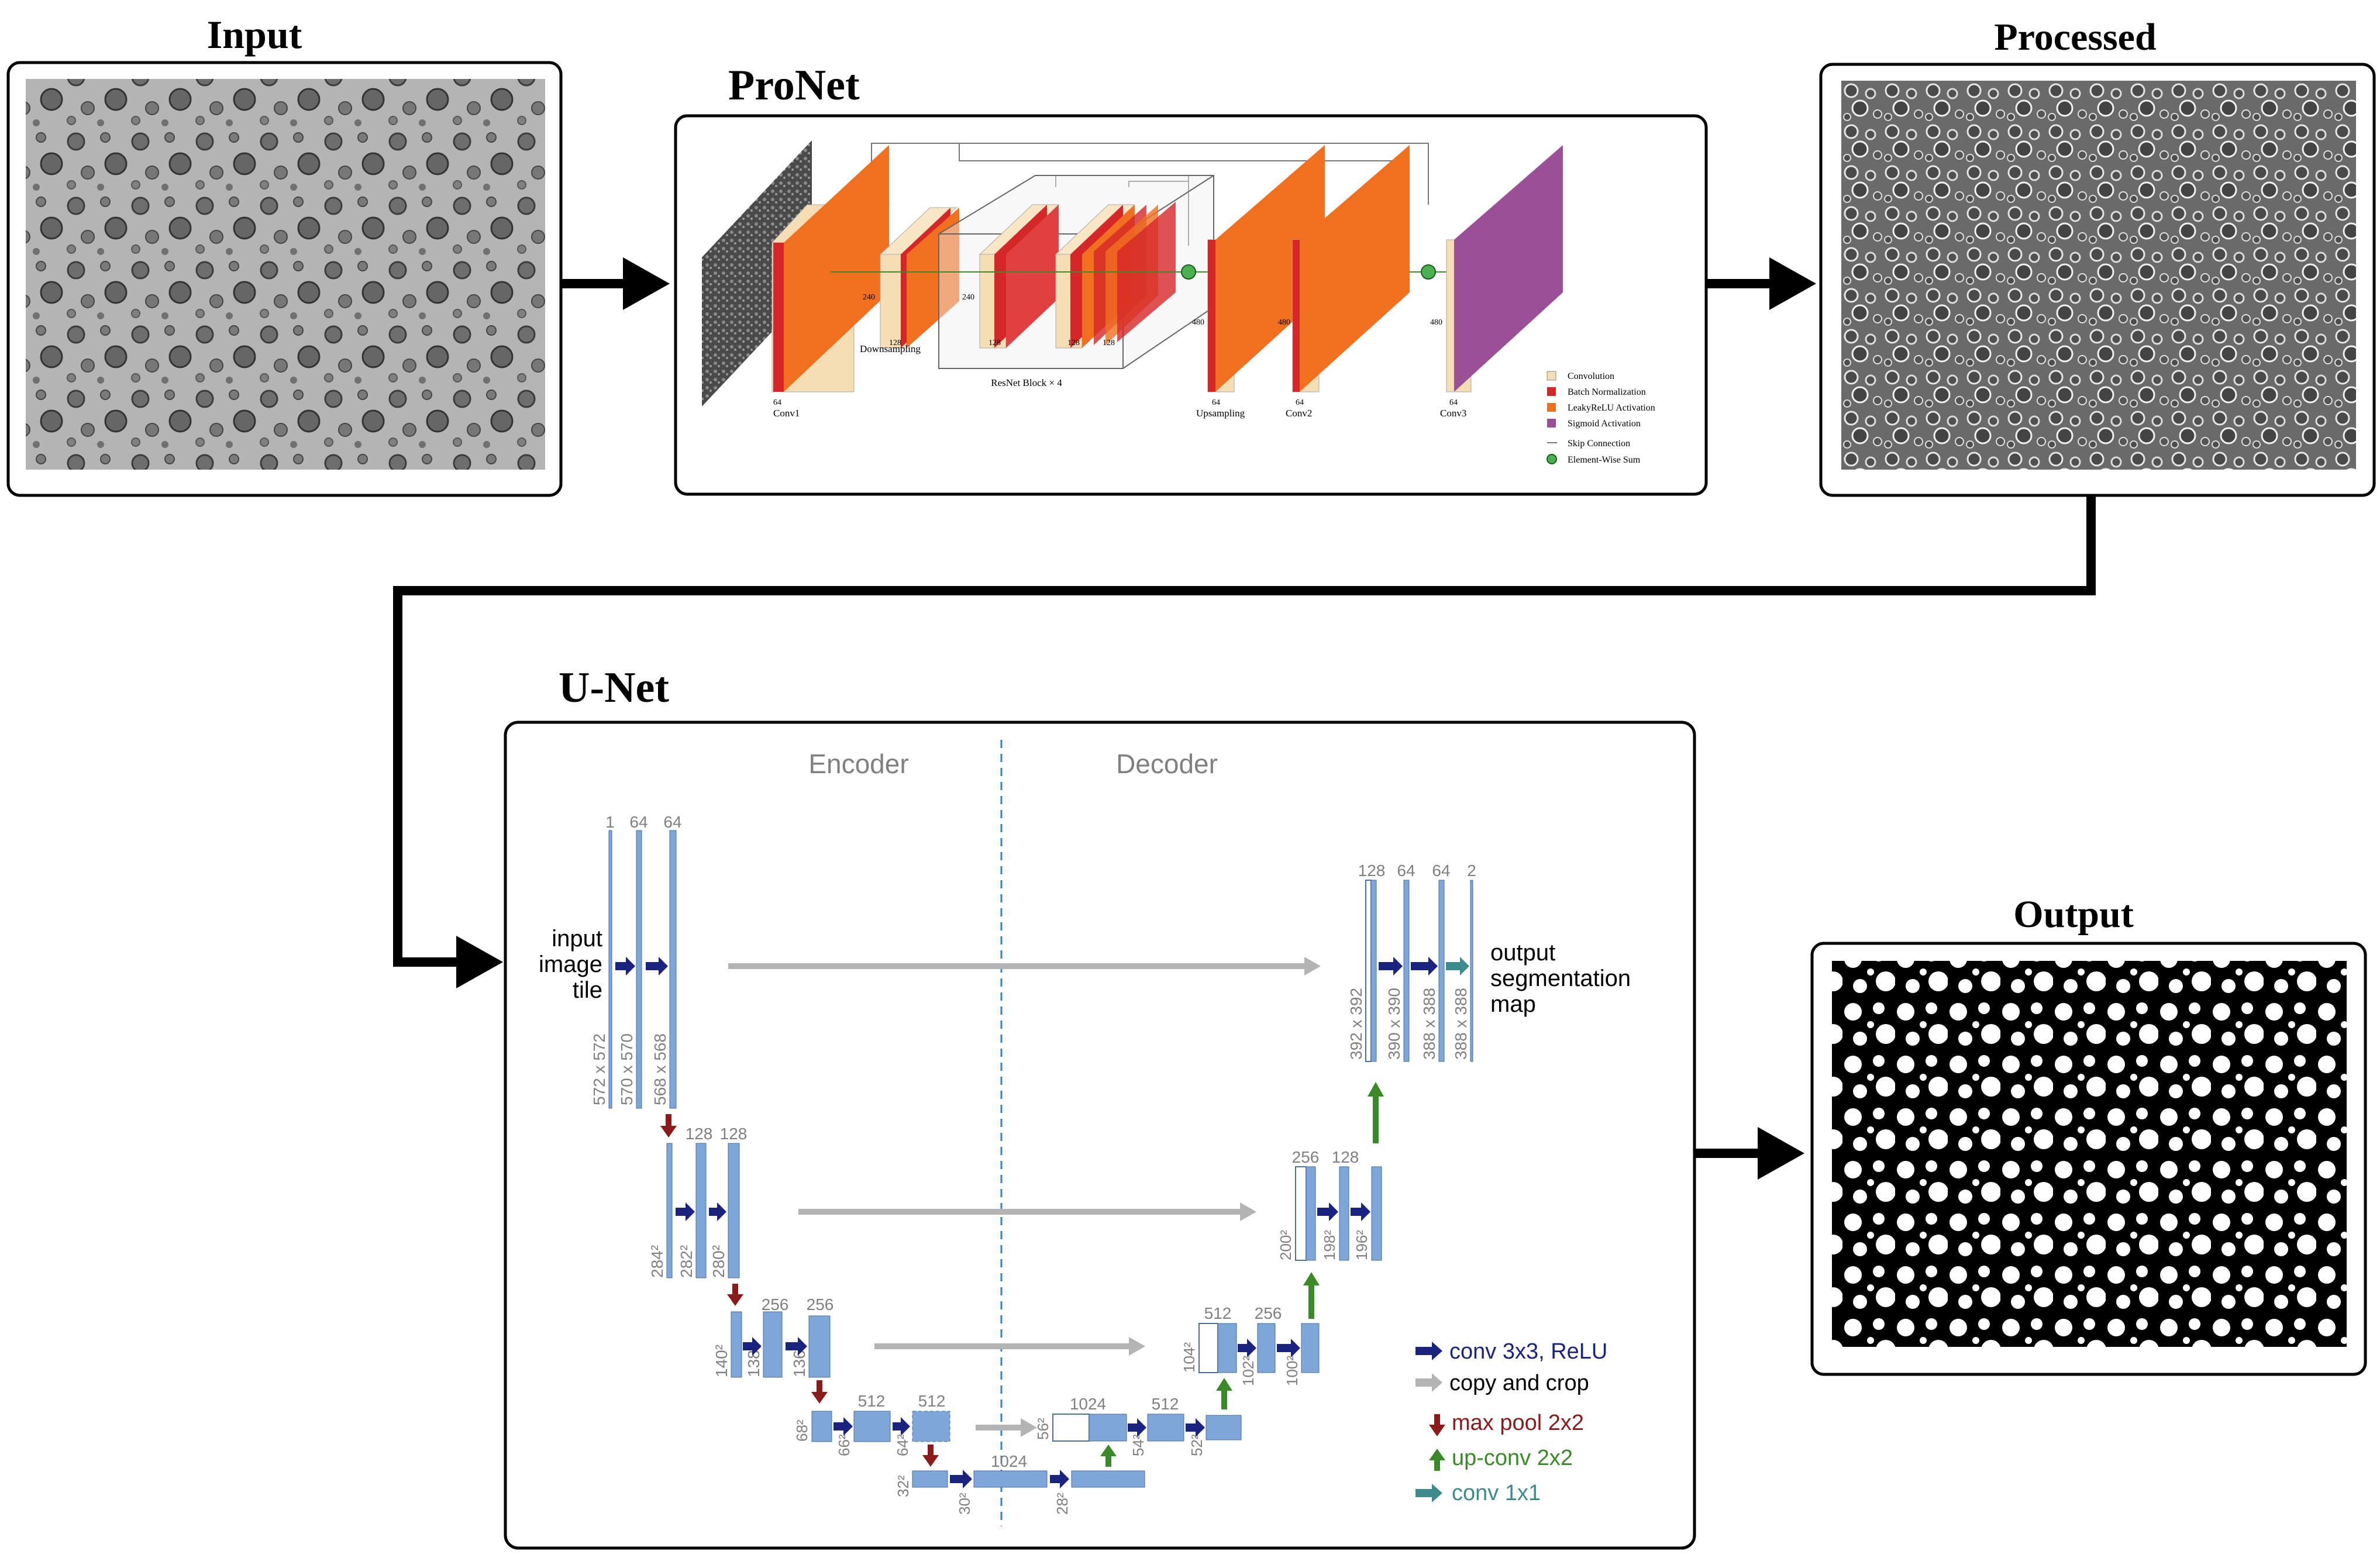 This screenshot has width=2380, height=1558. Describe the element at coordinates (1461, 1024) in the screenshot. I see `unet-d1-size-388b: 388 x 388` at that location.